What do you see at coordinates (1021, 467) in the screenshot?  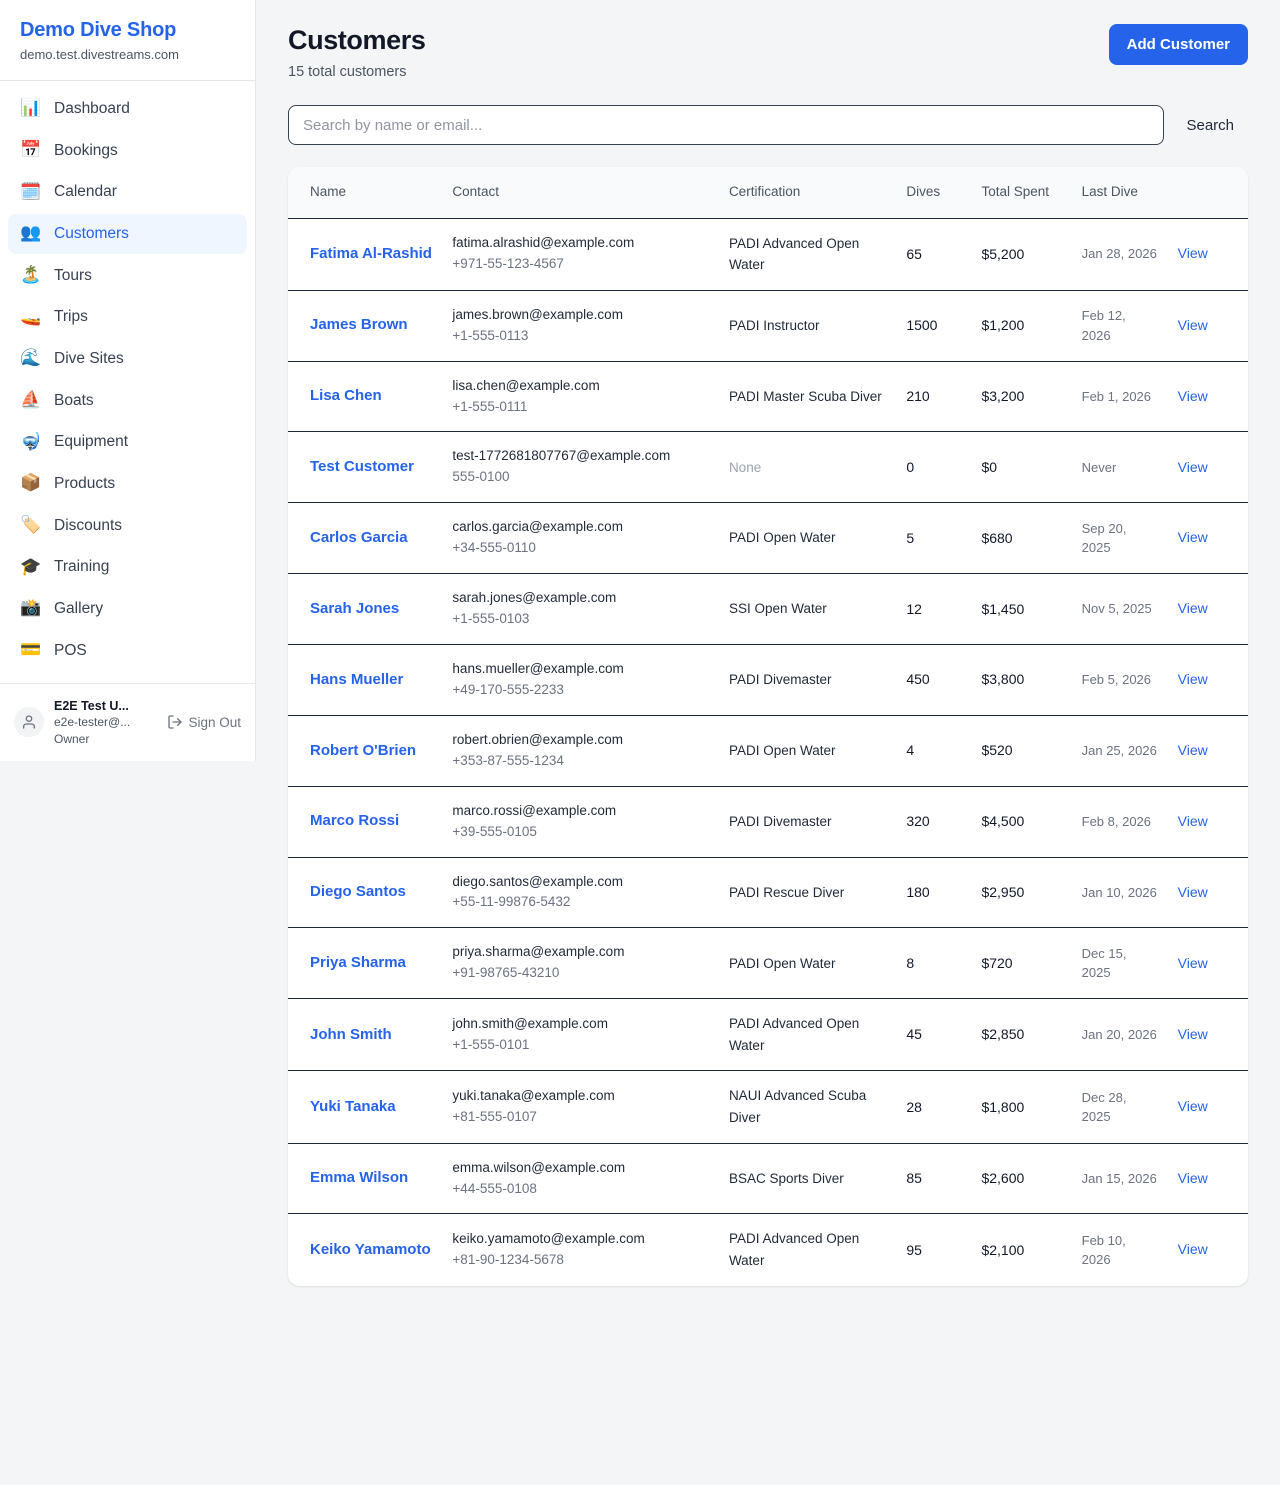 I see `customer-total-spent-cell: $0` at bounding box center [1021, 467].